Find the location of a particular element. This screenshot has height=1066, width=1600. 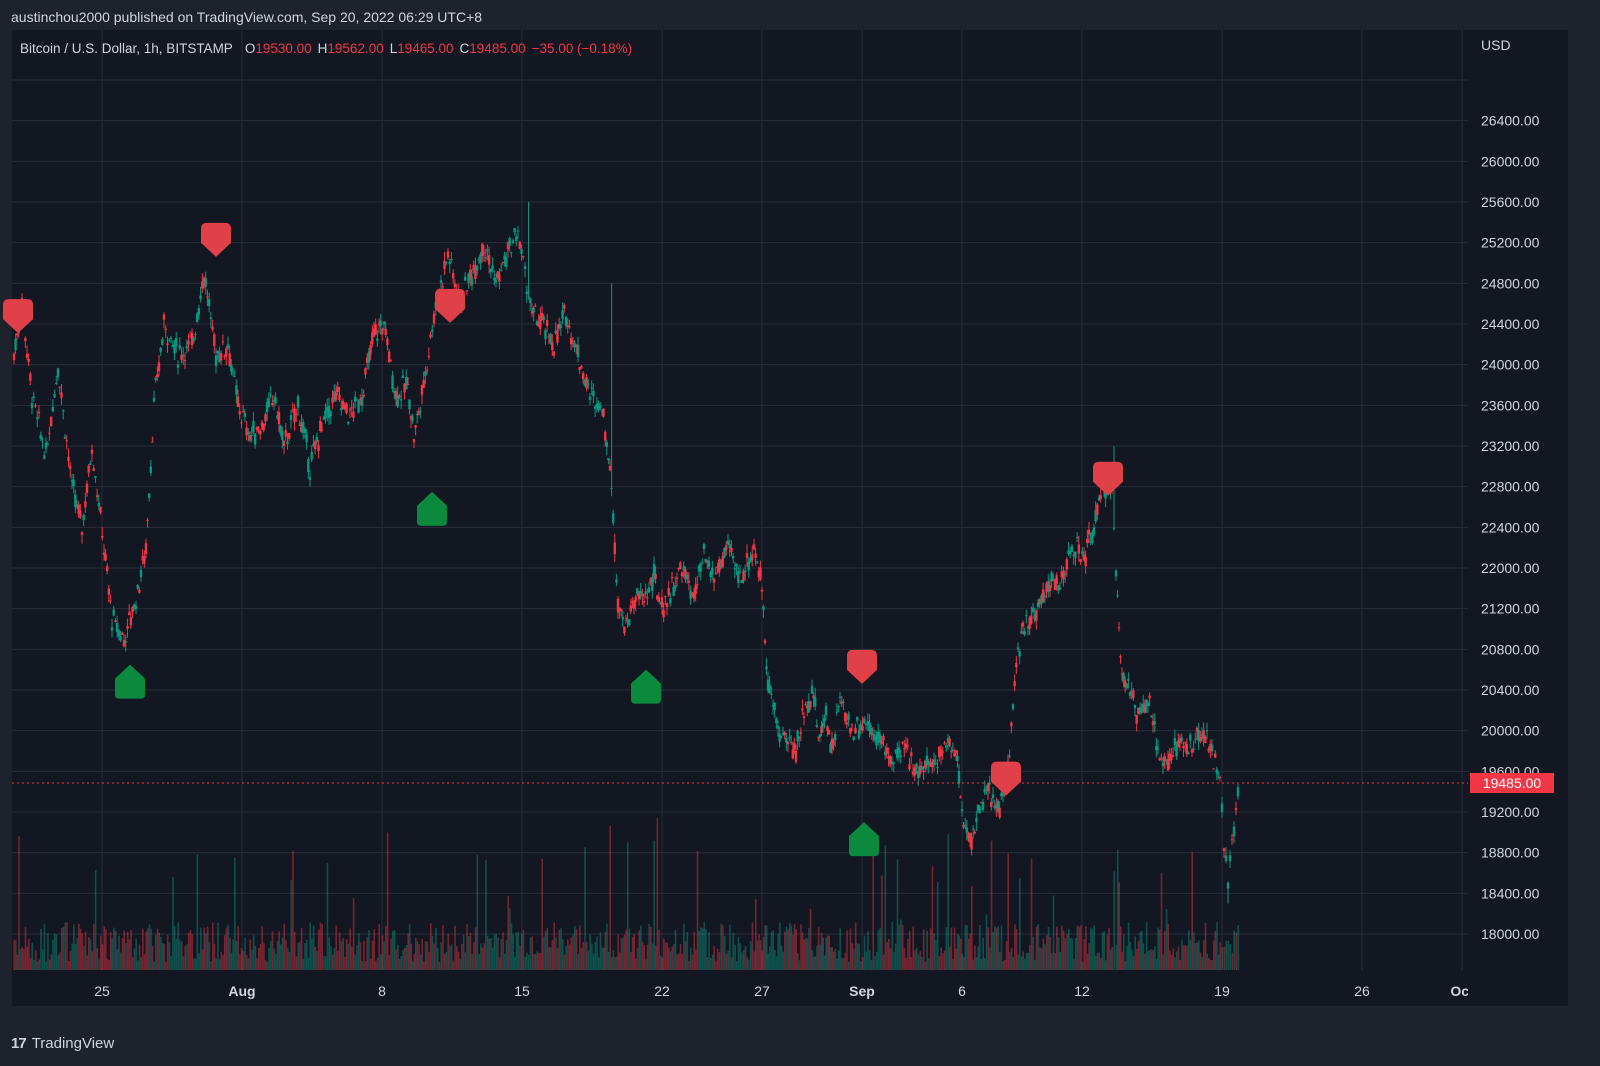

legend-high-label: H is located at coordinates (322, 48).